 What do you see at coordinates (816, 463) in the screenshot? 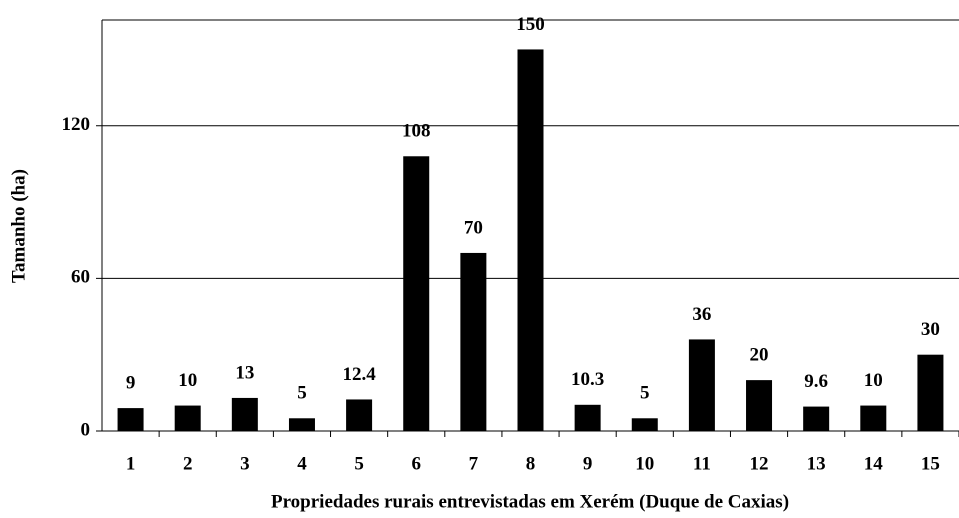
I see `x-tick-label: 13` at bounding box center [816, 463].